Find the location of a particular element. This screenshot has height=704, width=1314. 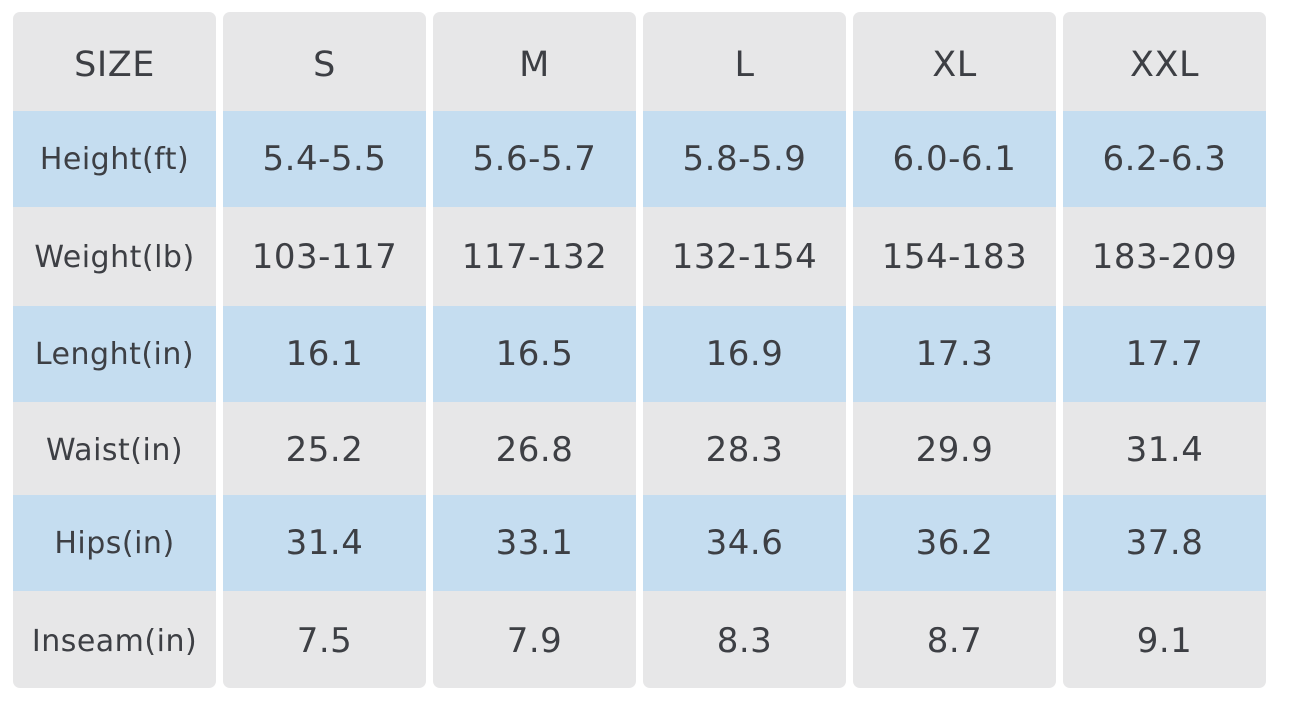

hips-value-l: 34.6 is located at coordinates (744, 543).